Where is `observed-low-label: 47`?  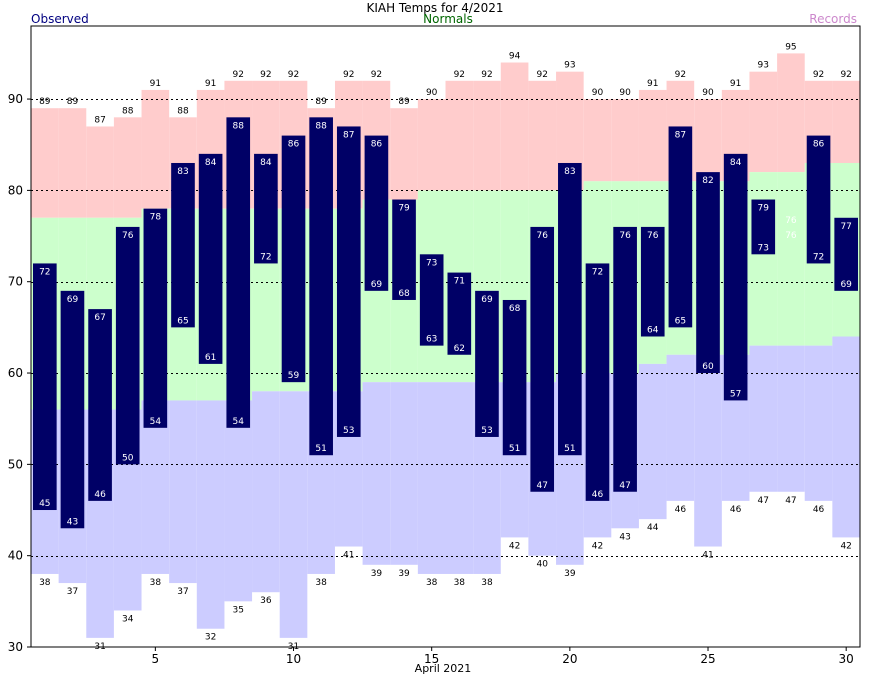 observed-low-label: 47 is located at coordinates (541, 486).